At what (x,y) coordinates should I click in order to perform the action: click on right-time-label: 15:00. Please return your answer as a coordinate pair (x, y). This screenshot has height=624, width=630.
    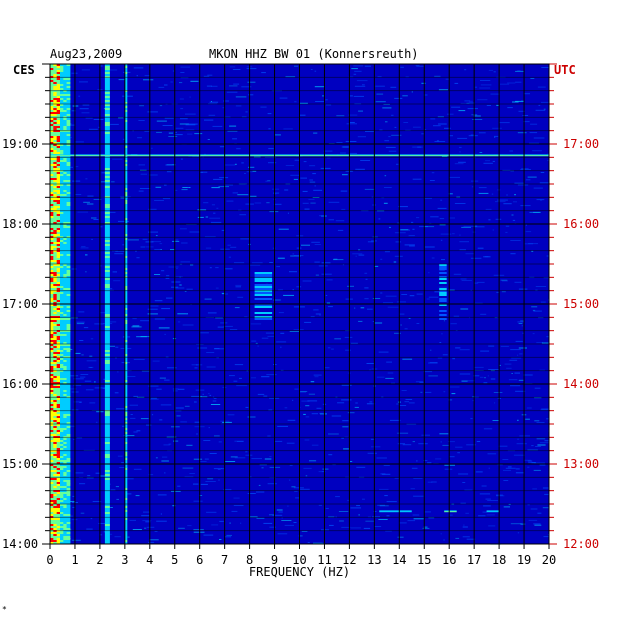
    Looking at the image, I should click on (581, 304).